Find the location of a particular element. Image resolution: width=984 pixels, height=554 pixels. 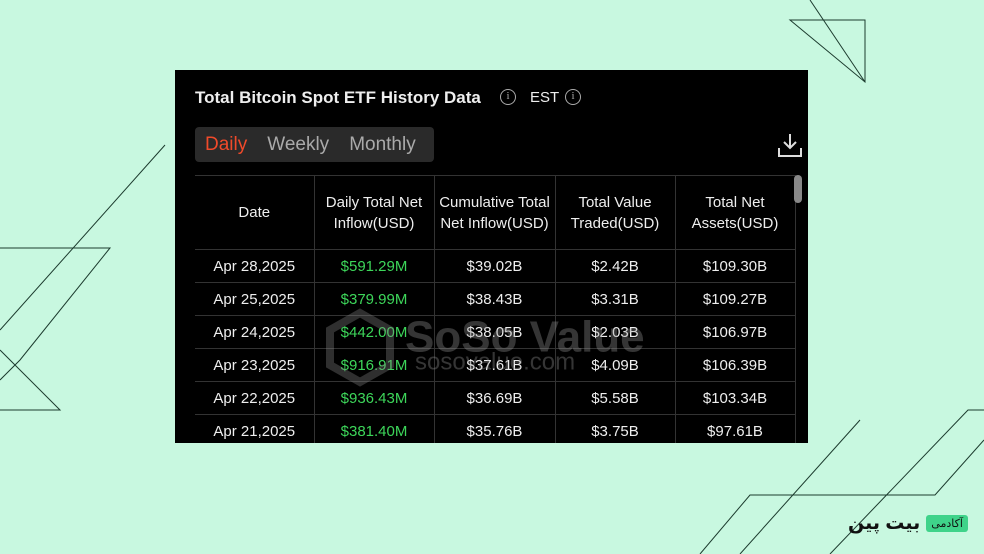

column-header: Daily Total Net Inflow(USD) is located at coordinates (374, 212).